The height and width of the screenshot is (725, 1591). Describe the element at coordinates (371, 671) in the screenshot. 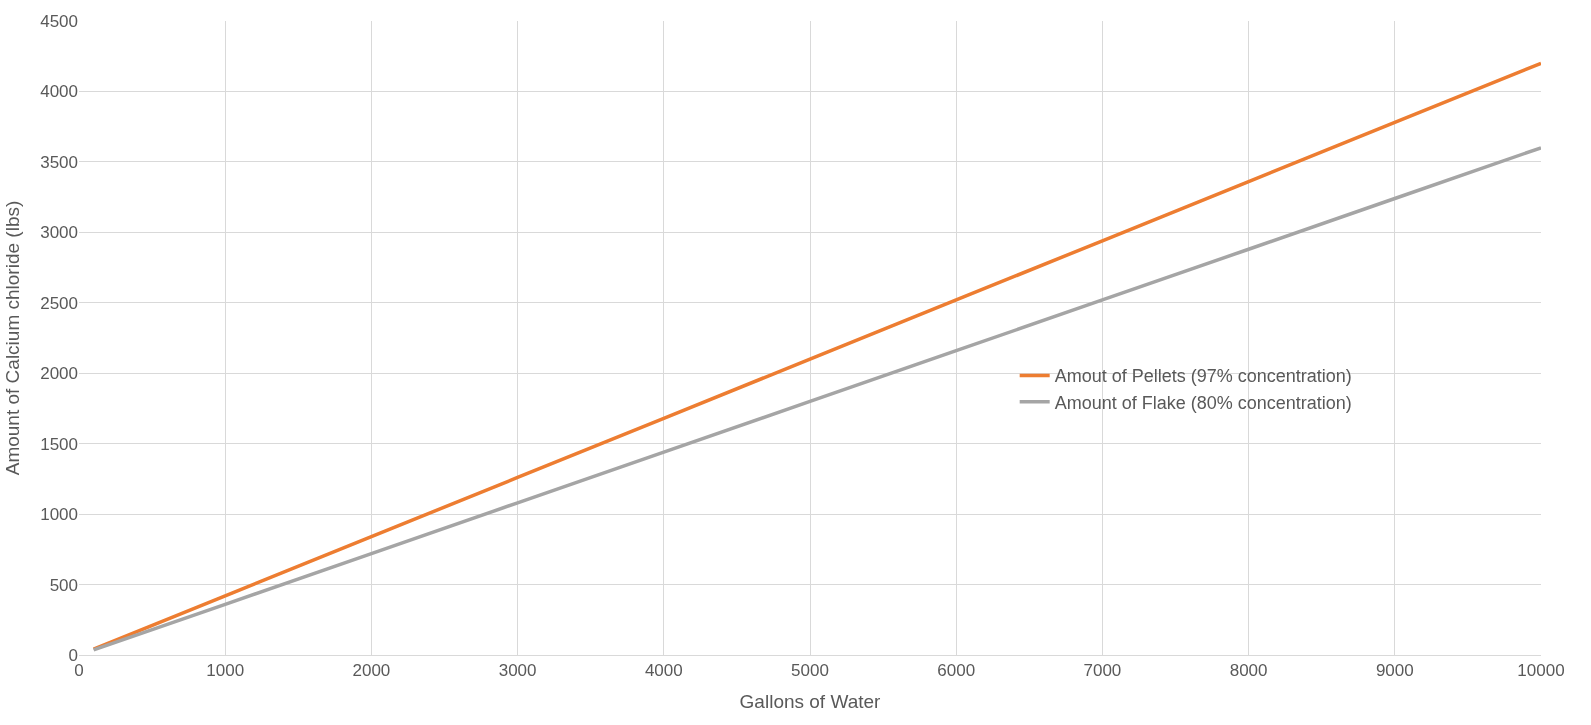

I see `x-tick-label: 2000` at that location.